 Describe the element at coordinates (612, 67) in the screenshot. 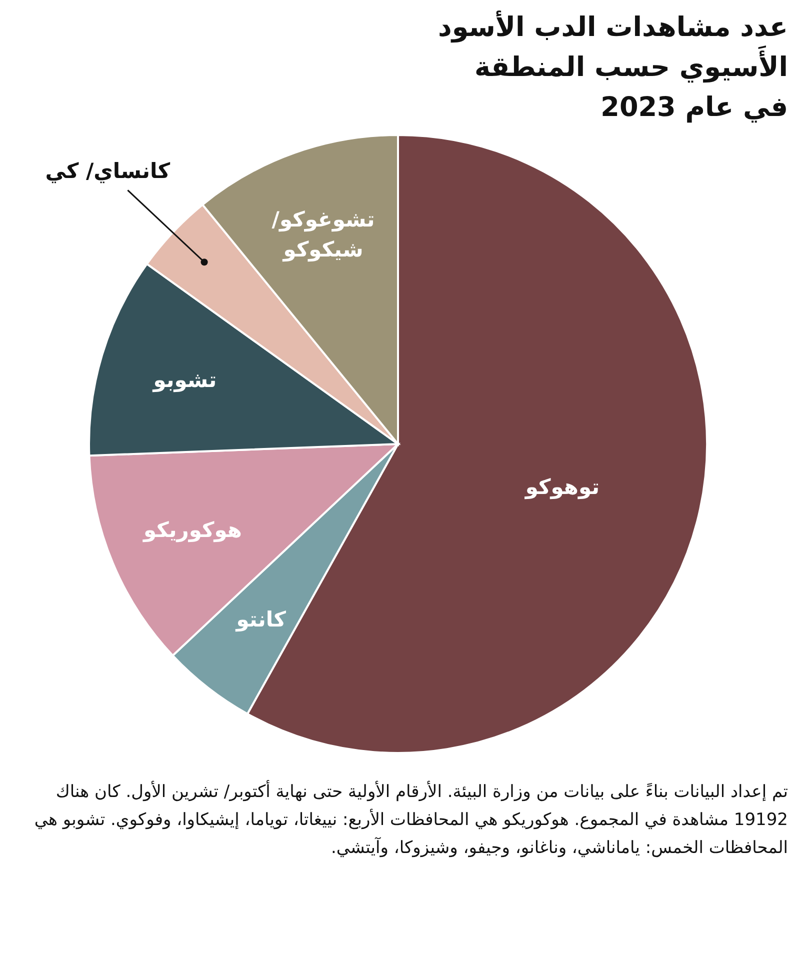

I see `chart-title: عدد مشاهدات الدب الأسود الأَسيوي حسب المنطقة في عام 2023` at that location.